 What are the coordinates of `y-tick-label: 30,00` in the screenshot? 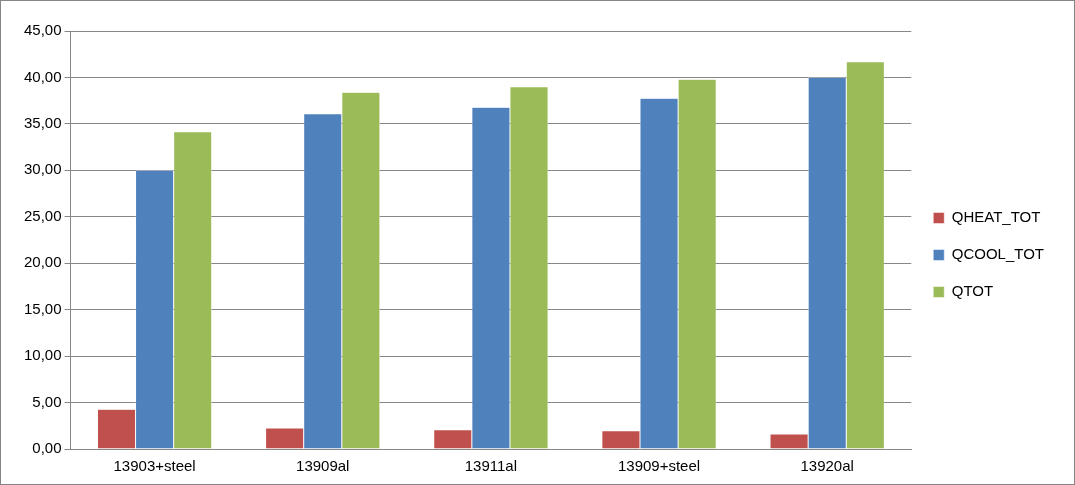 It's located at (42, 169).